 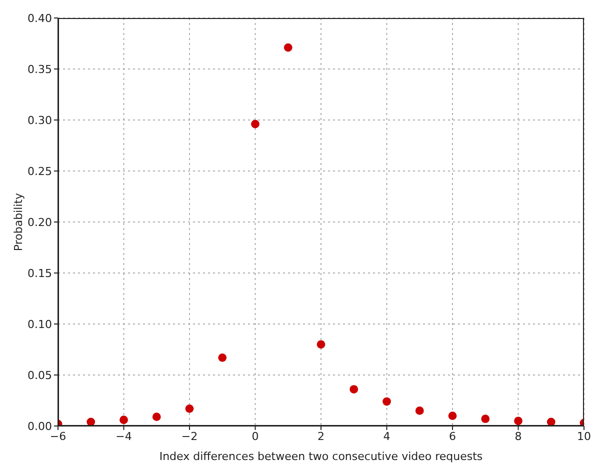 I want to click on y-tick-label: 0.30, so click(x=40, y=120).